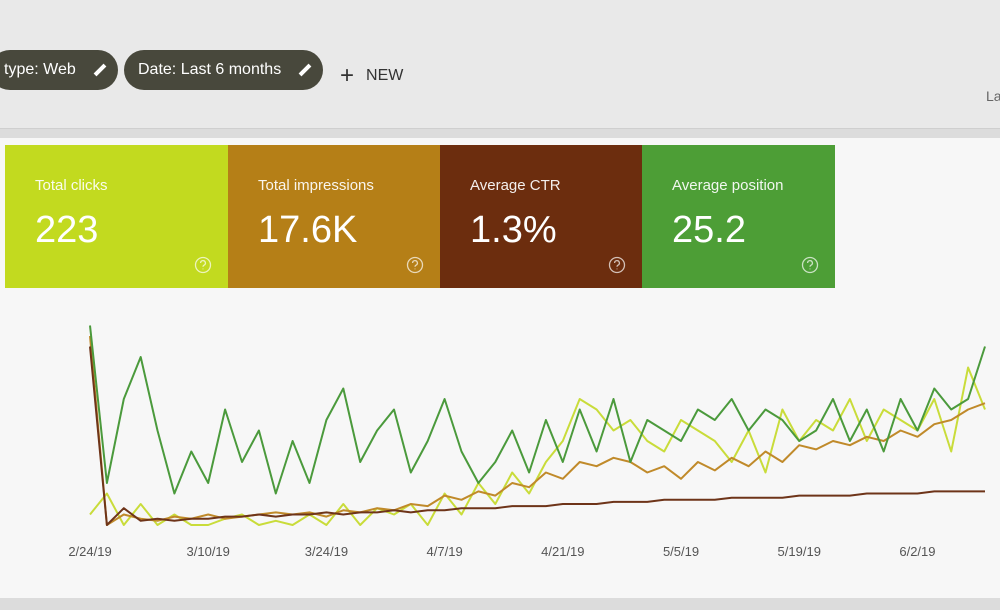 The image size is (1000, 610). What do you see at coordinates (59, 70) in the screenshot?
I see `filter-chip: type: Web` at bounding box center [59, 70].